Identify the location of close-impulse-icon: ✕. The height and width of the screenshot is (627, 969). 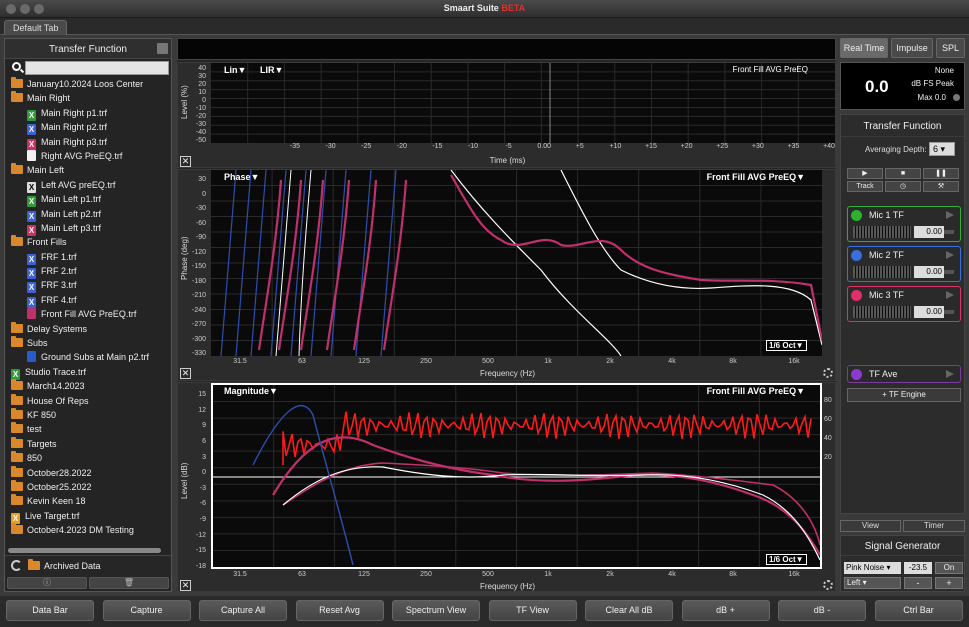
(185, 161).